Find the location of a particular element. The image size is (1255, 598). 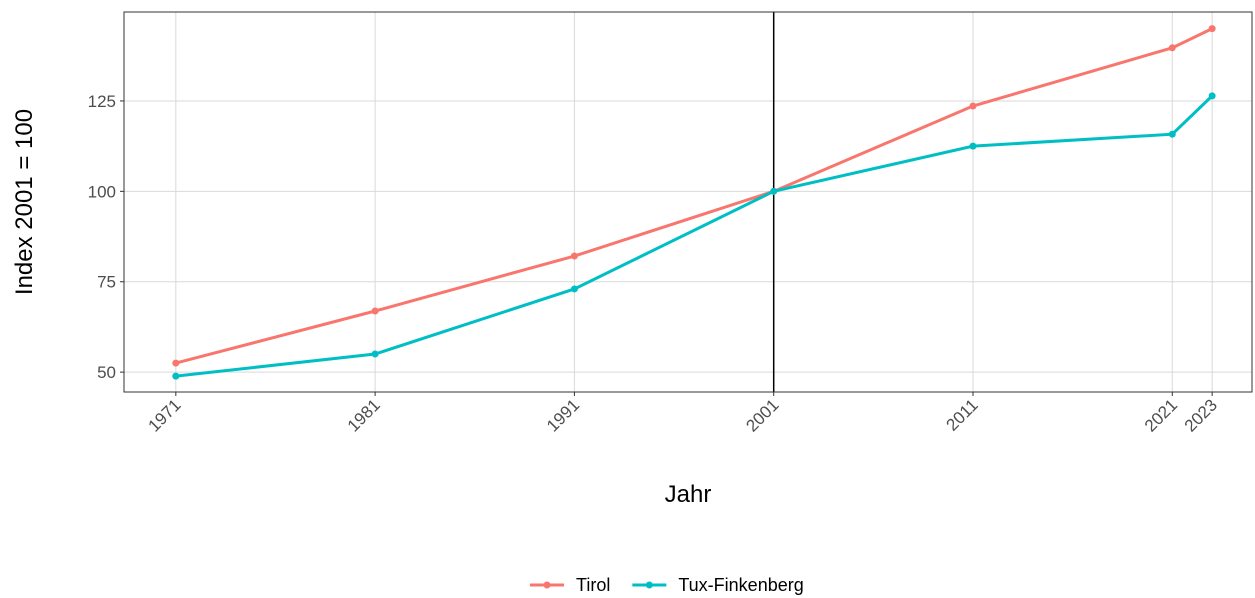

x-tick-label: 2011 is located at coordinates (962, 414).